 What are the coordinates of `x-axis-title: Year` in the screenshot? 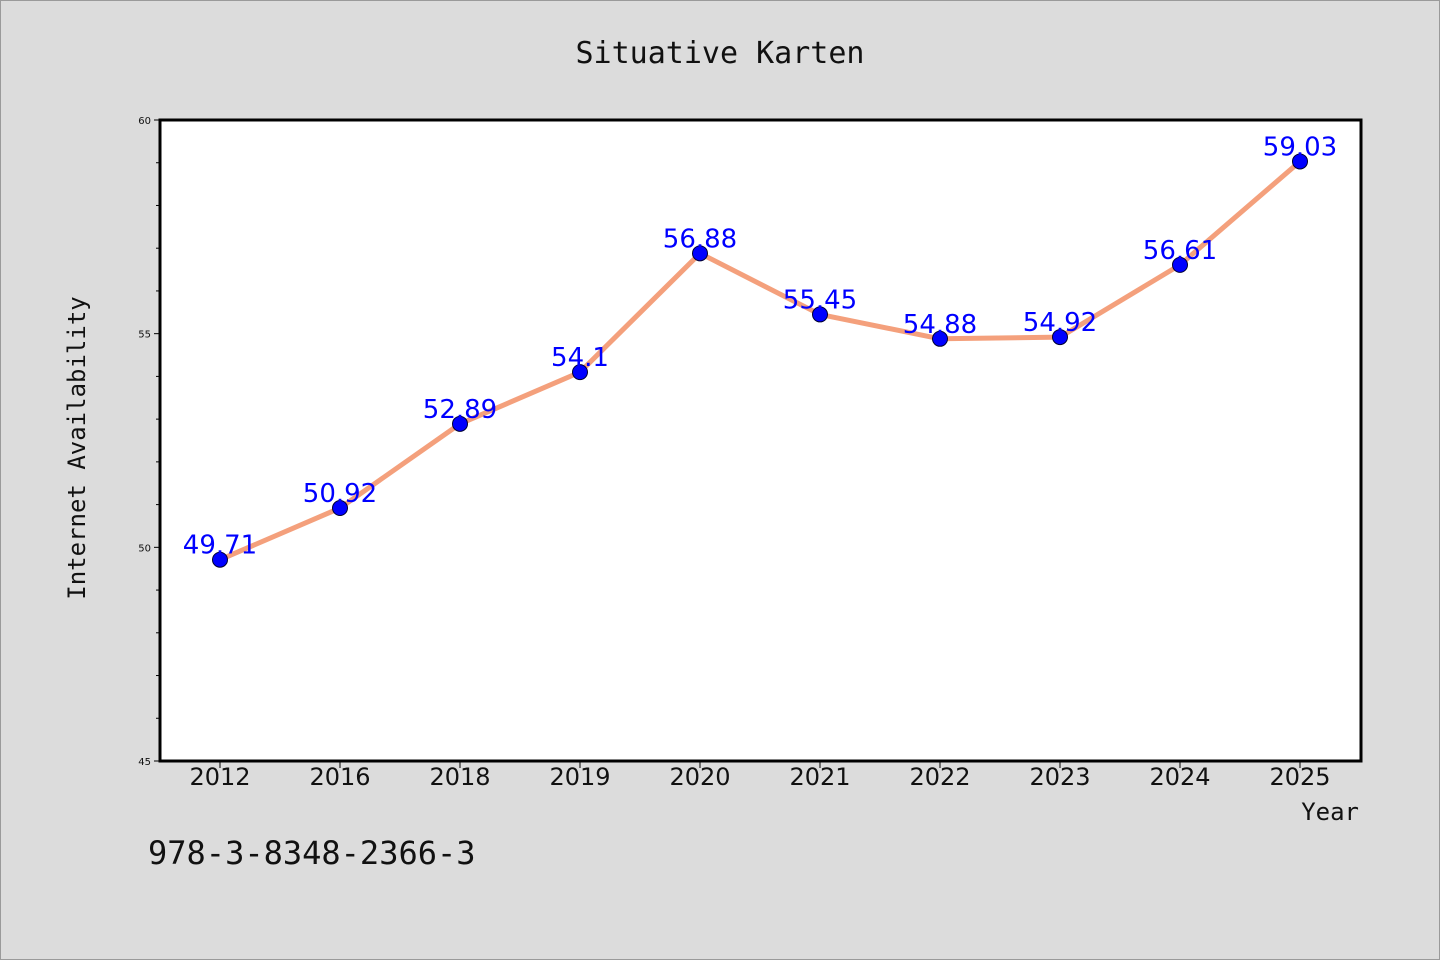 It's located at (1330, 812).